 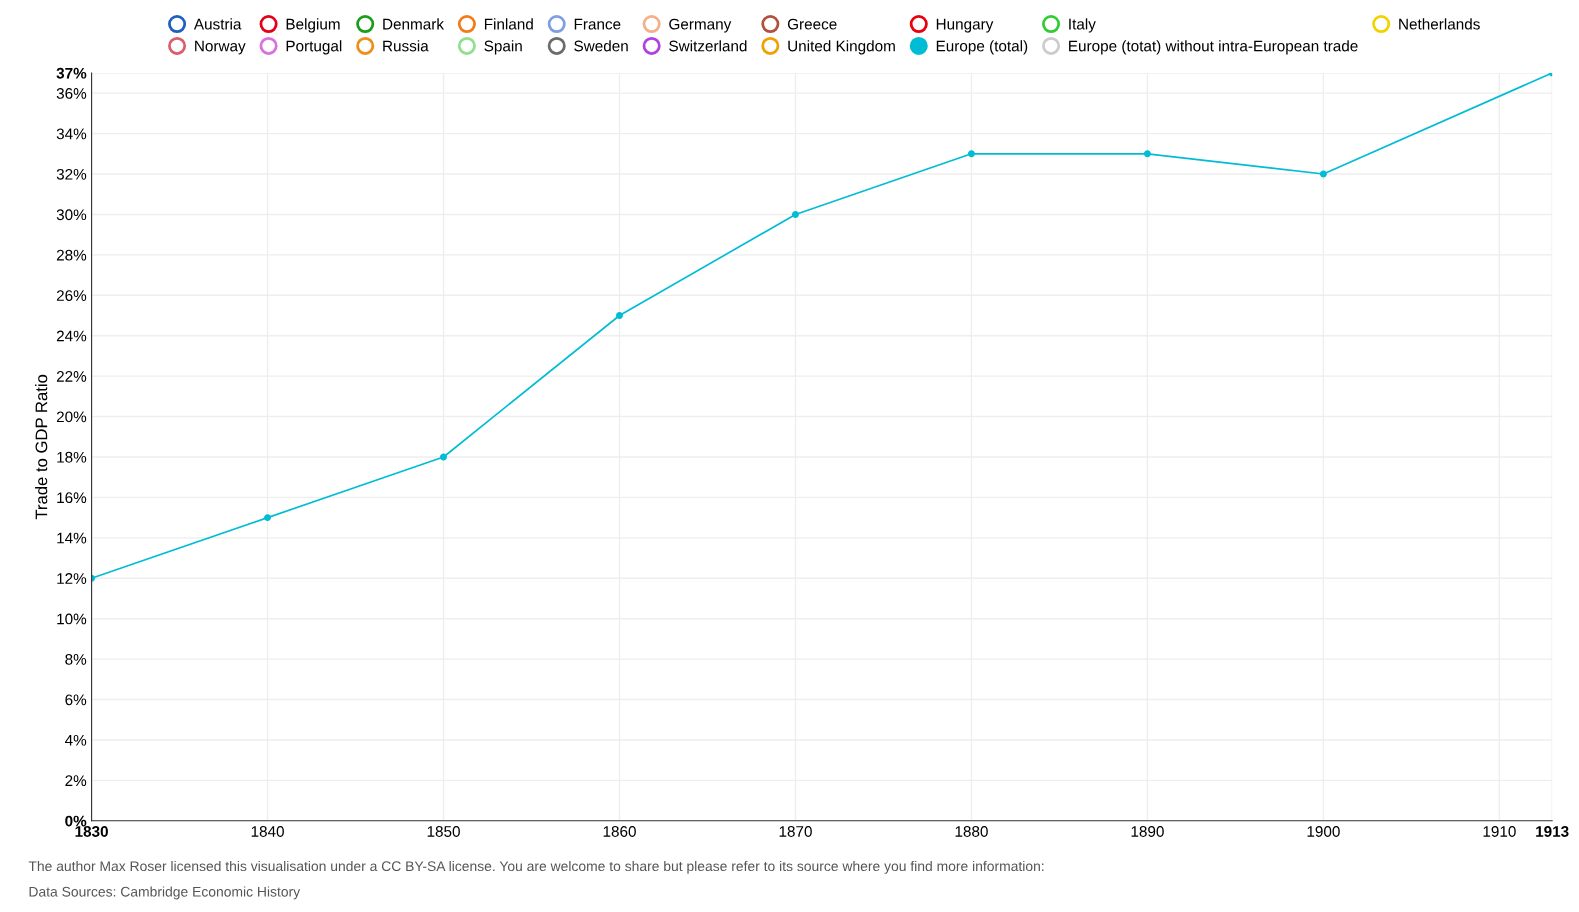 What do you see at coordinates (601, 46) in the screenshot?
I see `legend-label: Sweden` at bounding box center [601, 46].